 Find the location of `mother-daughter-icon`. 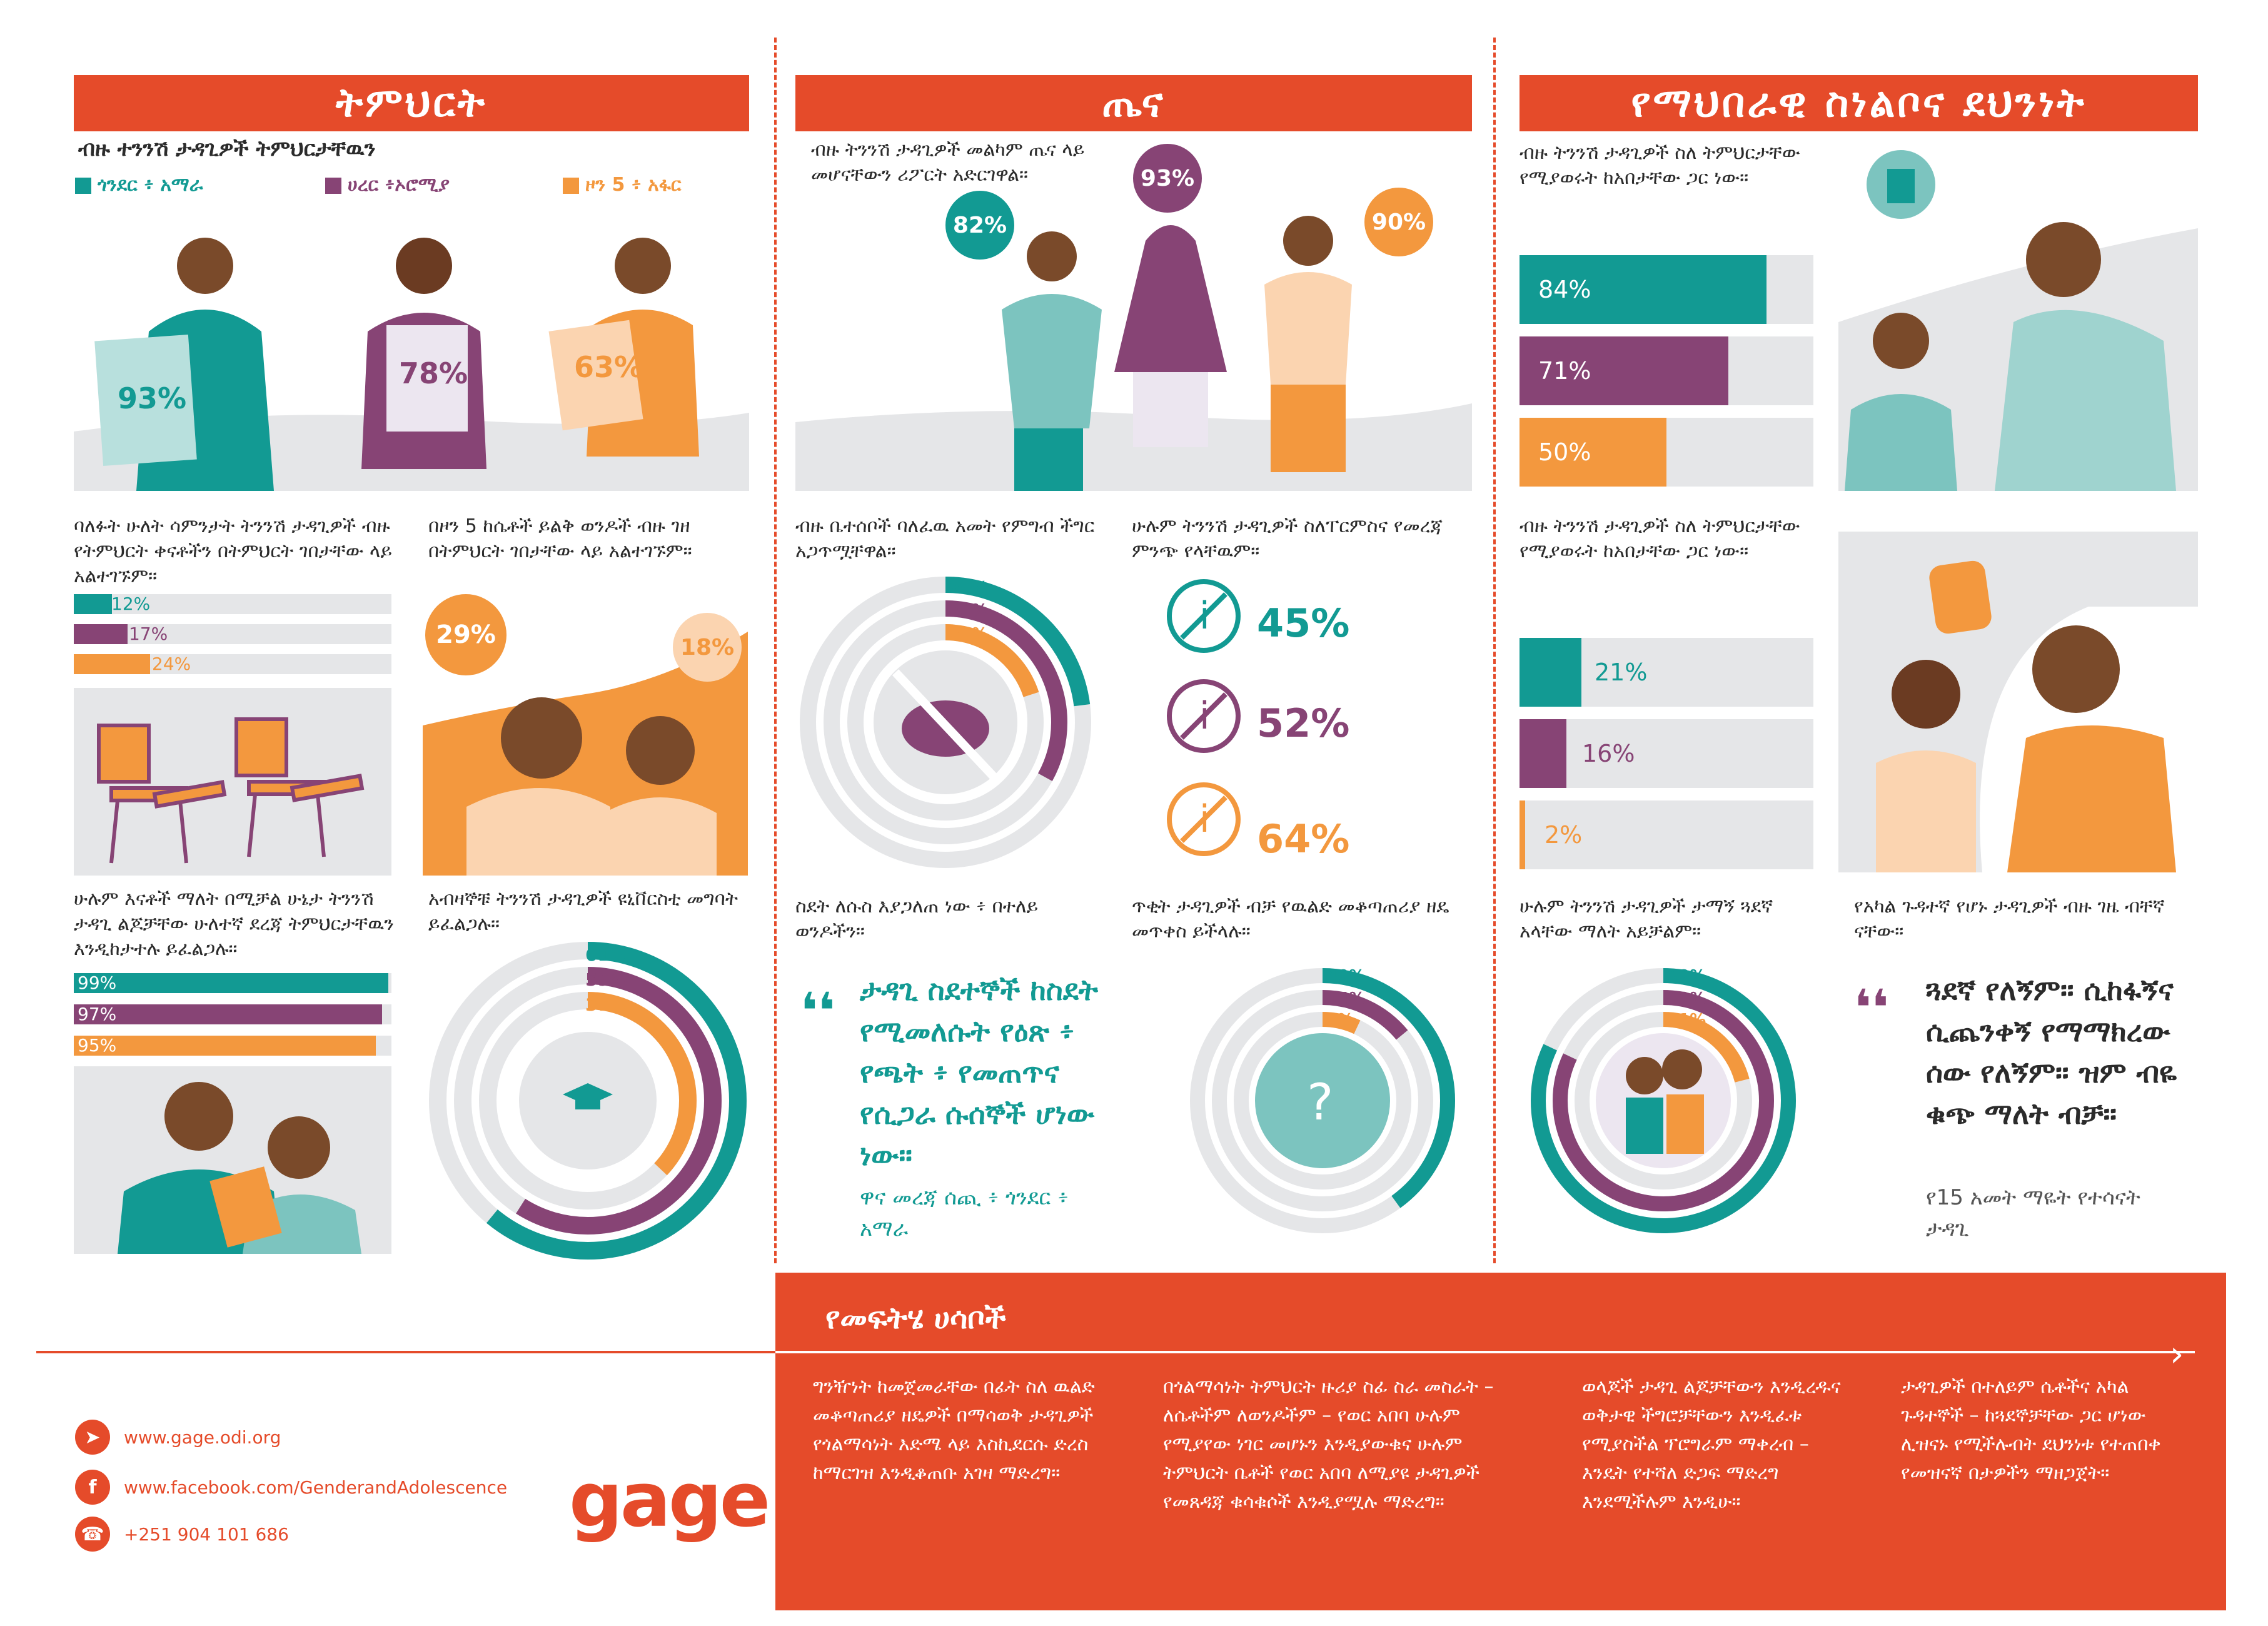

mother-daughter-icon is located at coordinates (2037, 716).